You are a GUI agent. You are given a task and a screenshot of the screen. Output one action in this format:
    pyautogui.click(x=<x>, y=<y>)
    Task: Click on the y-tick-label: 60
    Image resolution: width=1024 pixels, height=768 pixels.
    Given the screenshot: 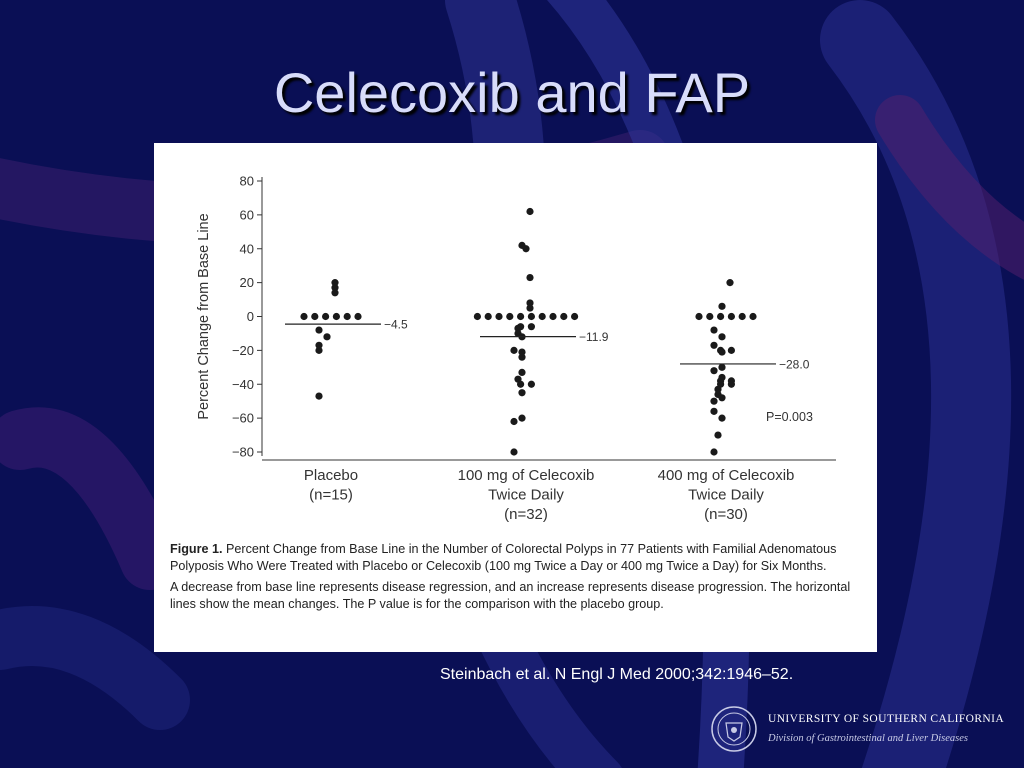 What is the action you would take?
    pyautogui.click(x=247, y=214)
    